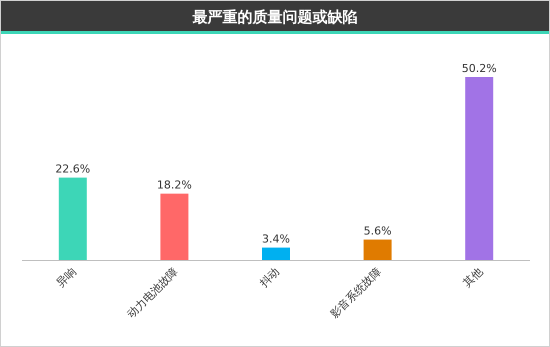 The height and width of the screenshot is (347, 550). What do you see at coordinates (174, 185) in the screenshot?
I see `data-label: 18.2%` at bounding box center [174, 185].